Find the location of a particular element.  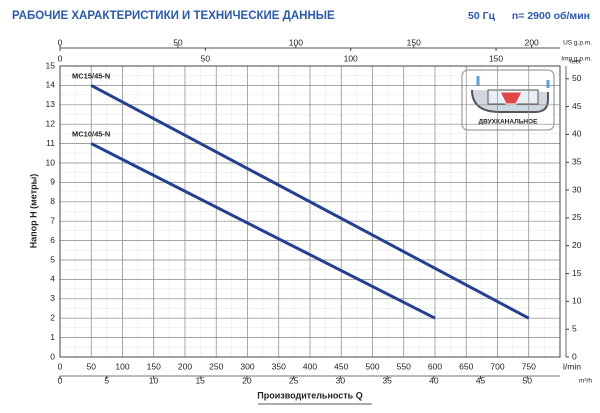

x-tick-label: 750 is located at coordinates (529, 366).